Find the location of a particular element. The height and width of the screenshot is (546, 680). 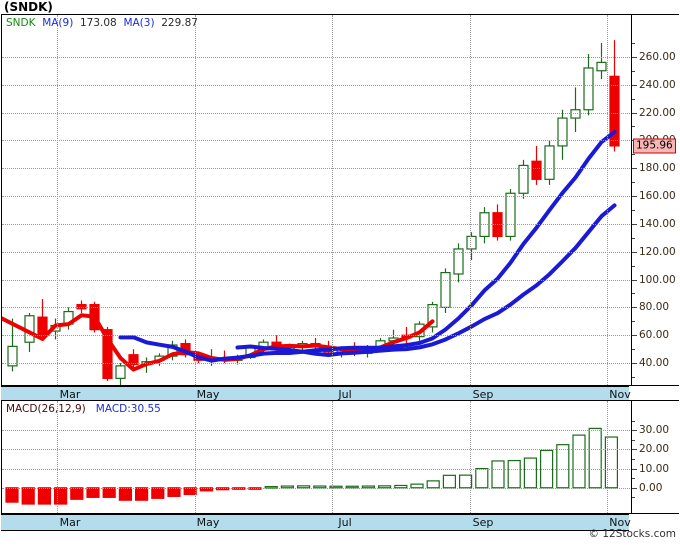

page-title: (SNDK) is located at coordinates (28, 7).